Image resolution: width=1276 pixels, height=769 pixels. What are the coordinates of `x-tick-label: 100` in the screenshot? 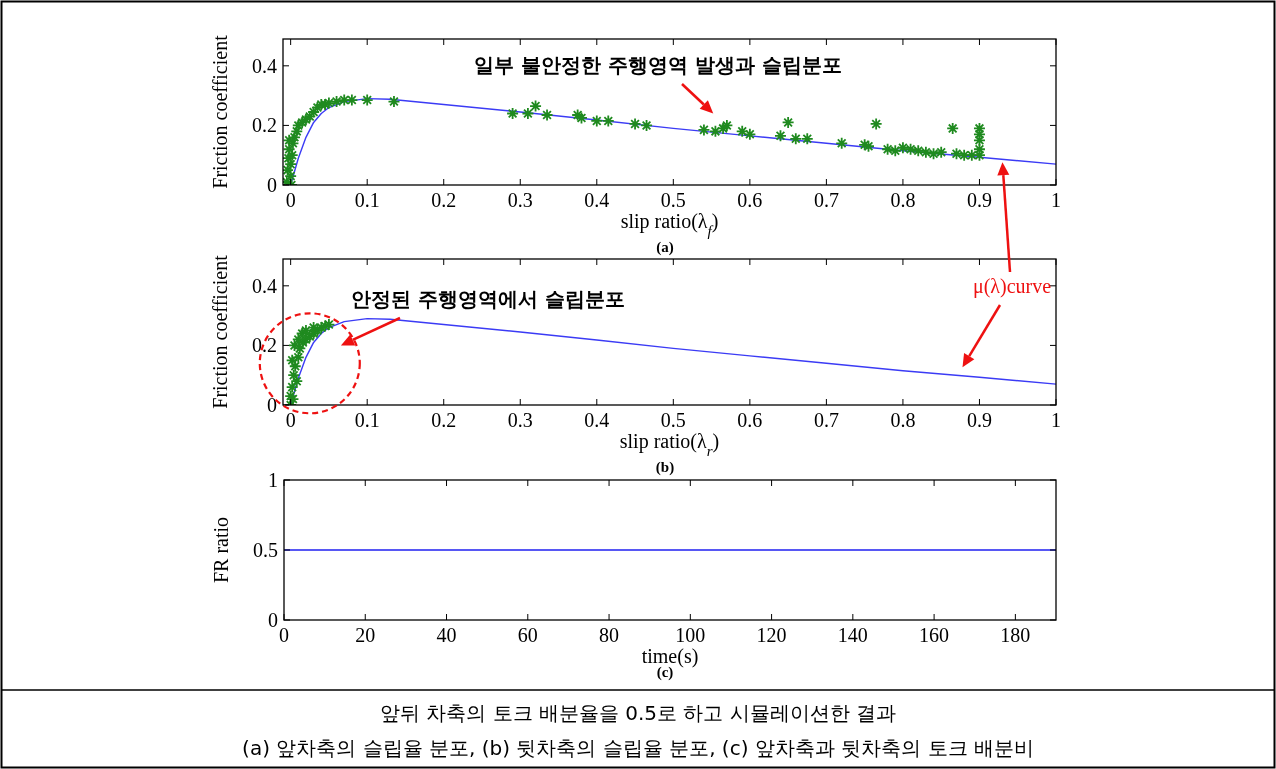 It's located at (690, 635).